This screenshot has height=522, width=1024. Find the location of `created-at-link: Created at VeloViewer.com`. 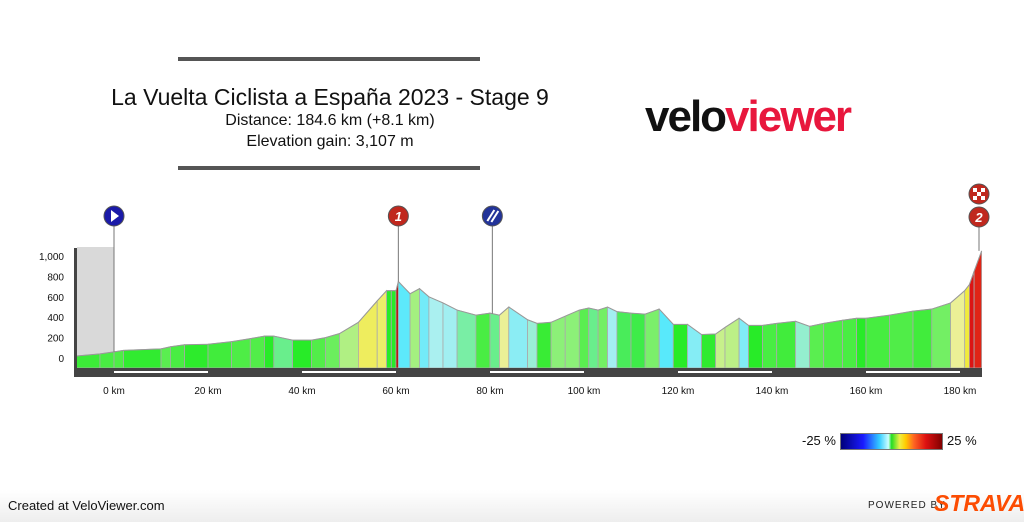

created-at-link: Created at VeloViewer.com is located at coordinates (86, 505).